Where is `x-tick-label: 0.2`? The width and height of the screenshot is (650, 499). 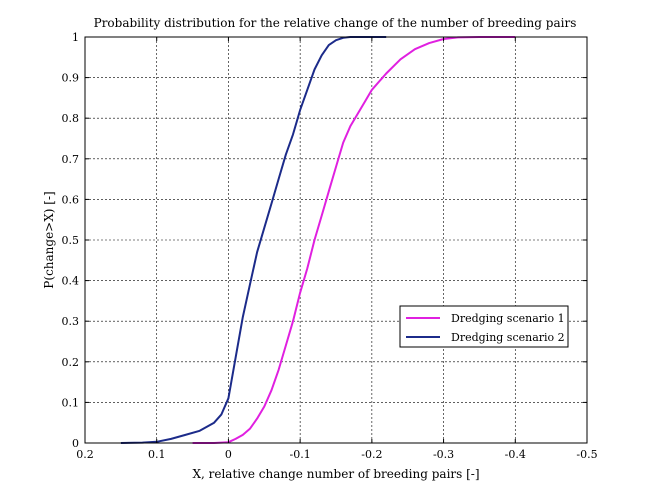 x-tick-label: 0.2 is located at coordinates (85, 454).